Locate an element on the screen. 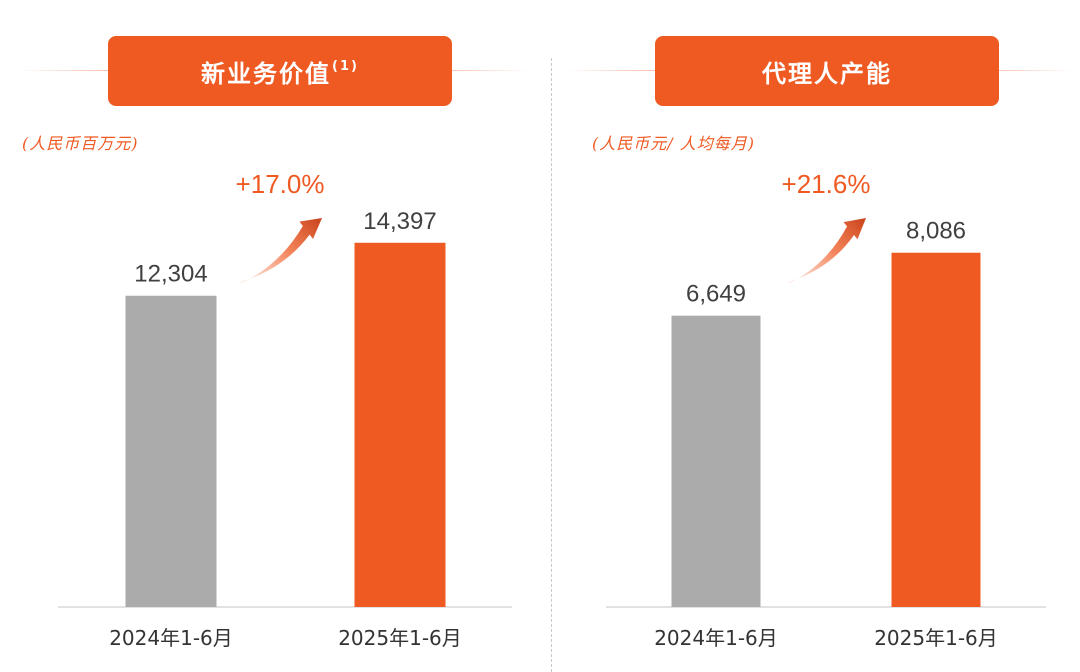 This screenshot has height=672, width=1080. new-business-value-panel: 新业务价值 (1) (人民币百万元) is located at coordinates (275, 94).